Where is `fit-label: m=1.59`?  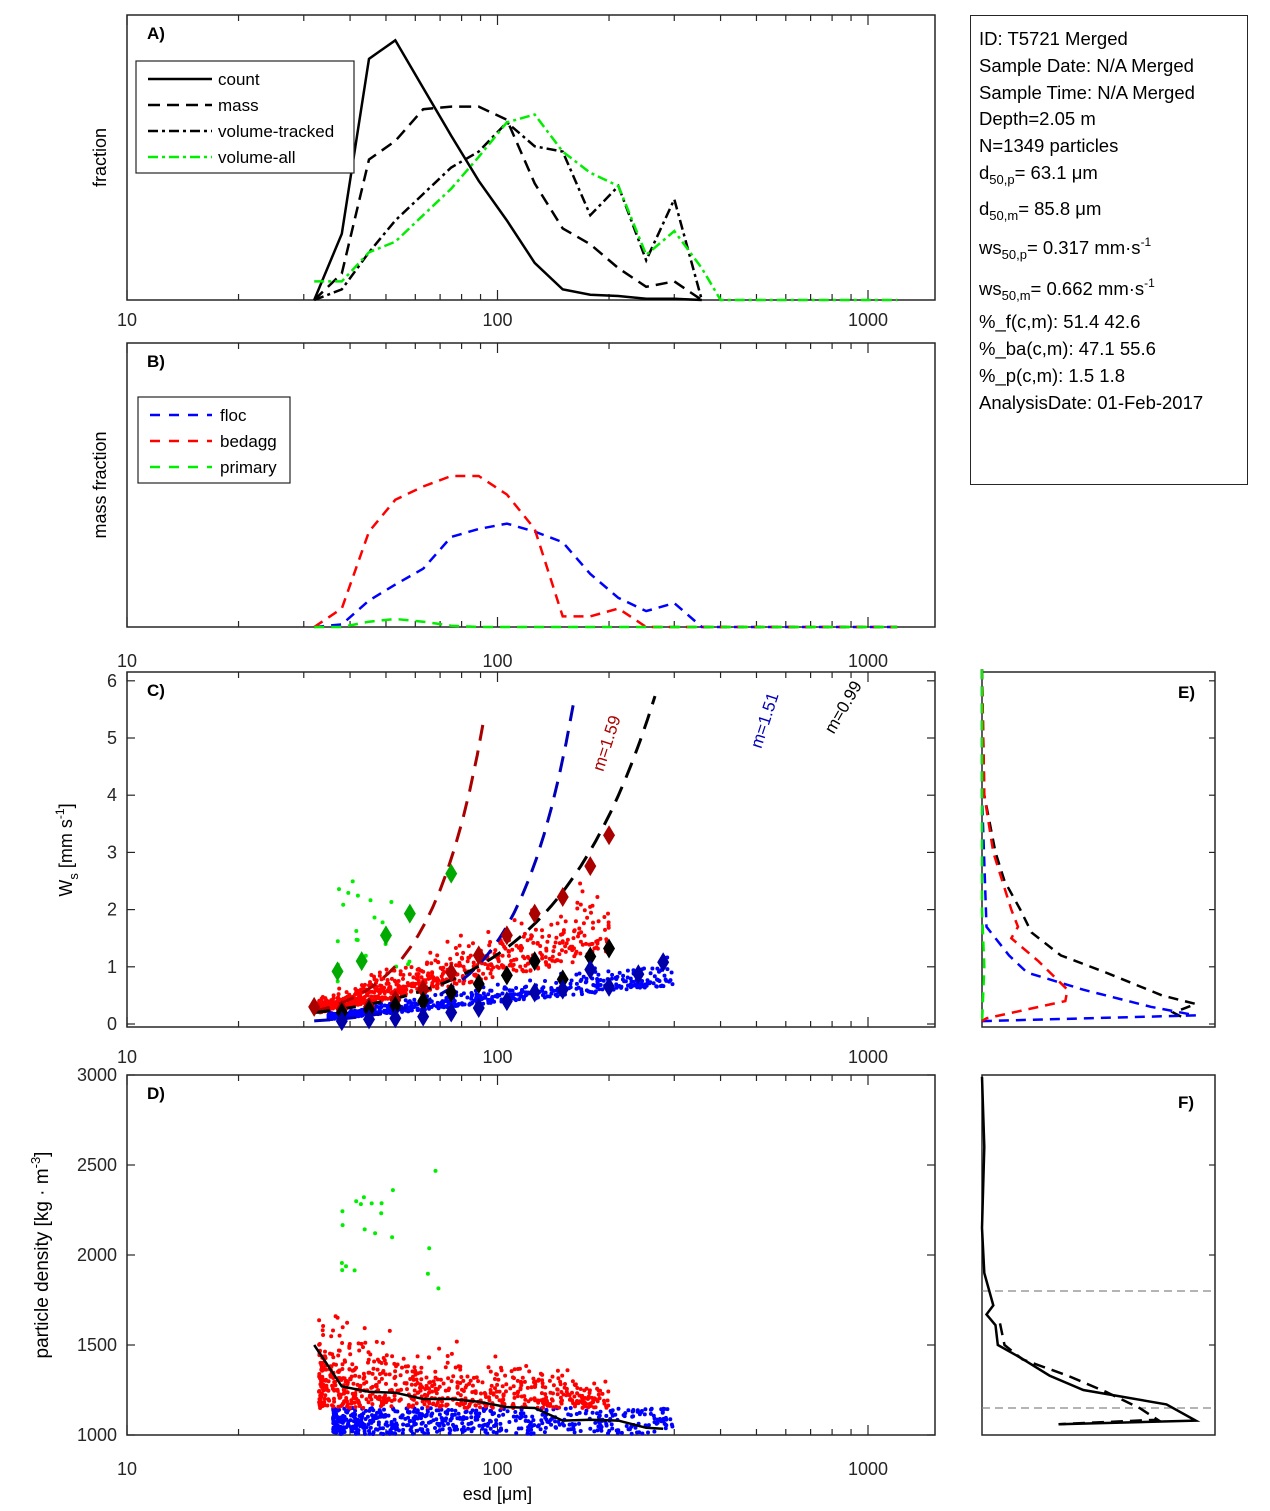 fit-label: m=1.59 is located at coordinates (607, 743).